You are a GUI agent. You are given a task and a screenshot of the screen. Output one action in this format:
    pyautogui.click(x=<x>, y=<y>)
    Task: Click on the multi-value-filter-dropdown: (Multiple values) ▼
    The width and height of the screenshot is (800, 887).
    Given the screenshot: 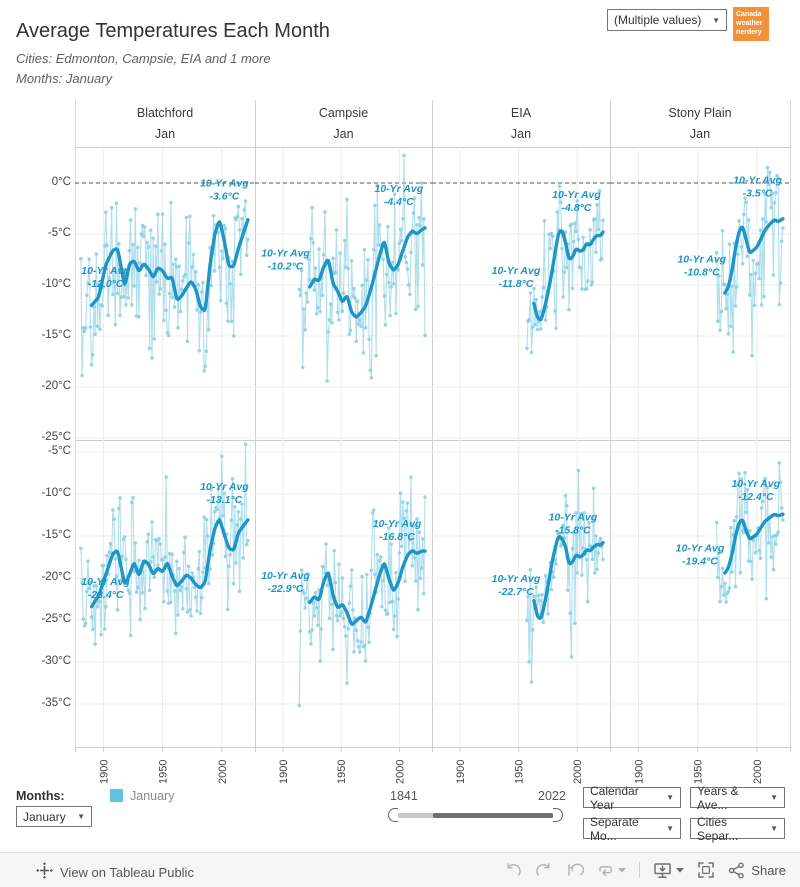 What is the action you would take?
    pyautogui.click(x=667, y=20)
    